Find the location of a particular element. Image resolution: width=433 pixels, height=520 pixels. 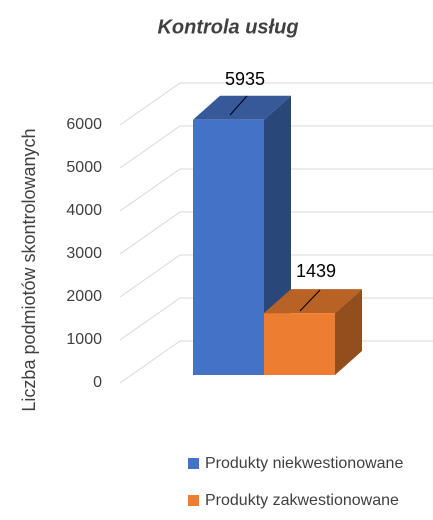

data-label: 5935 is located at coordinates (245, 79).